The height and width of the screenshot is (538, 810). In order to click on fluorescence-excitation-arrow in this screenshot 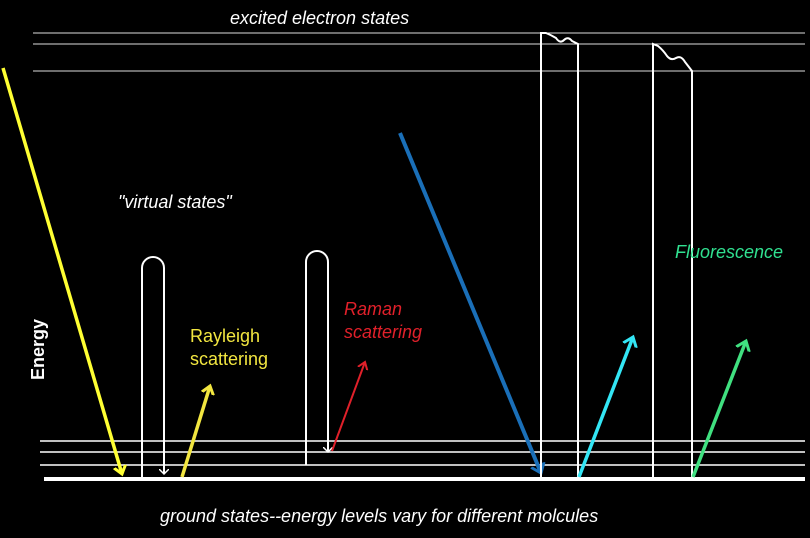, I will do `click(469, 302)`.